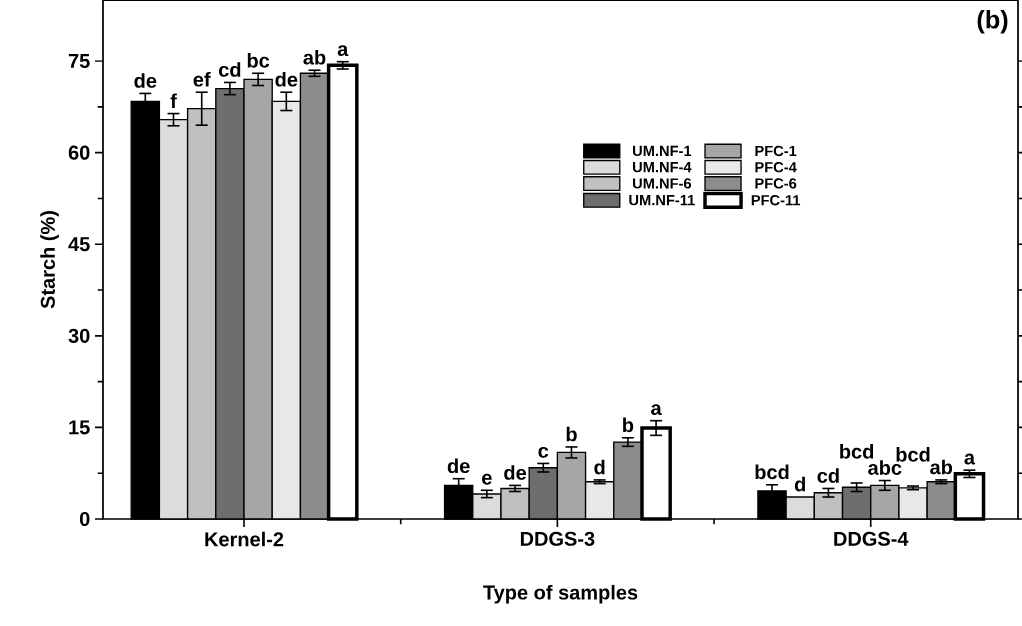 Image resolution: width=1022 pixels, height=626 pixels. Describe the element at coordinates (543, 452) in the screenshot. I see `data-label: c` at that location.